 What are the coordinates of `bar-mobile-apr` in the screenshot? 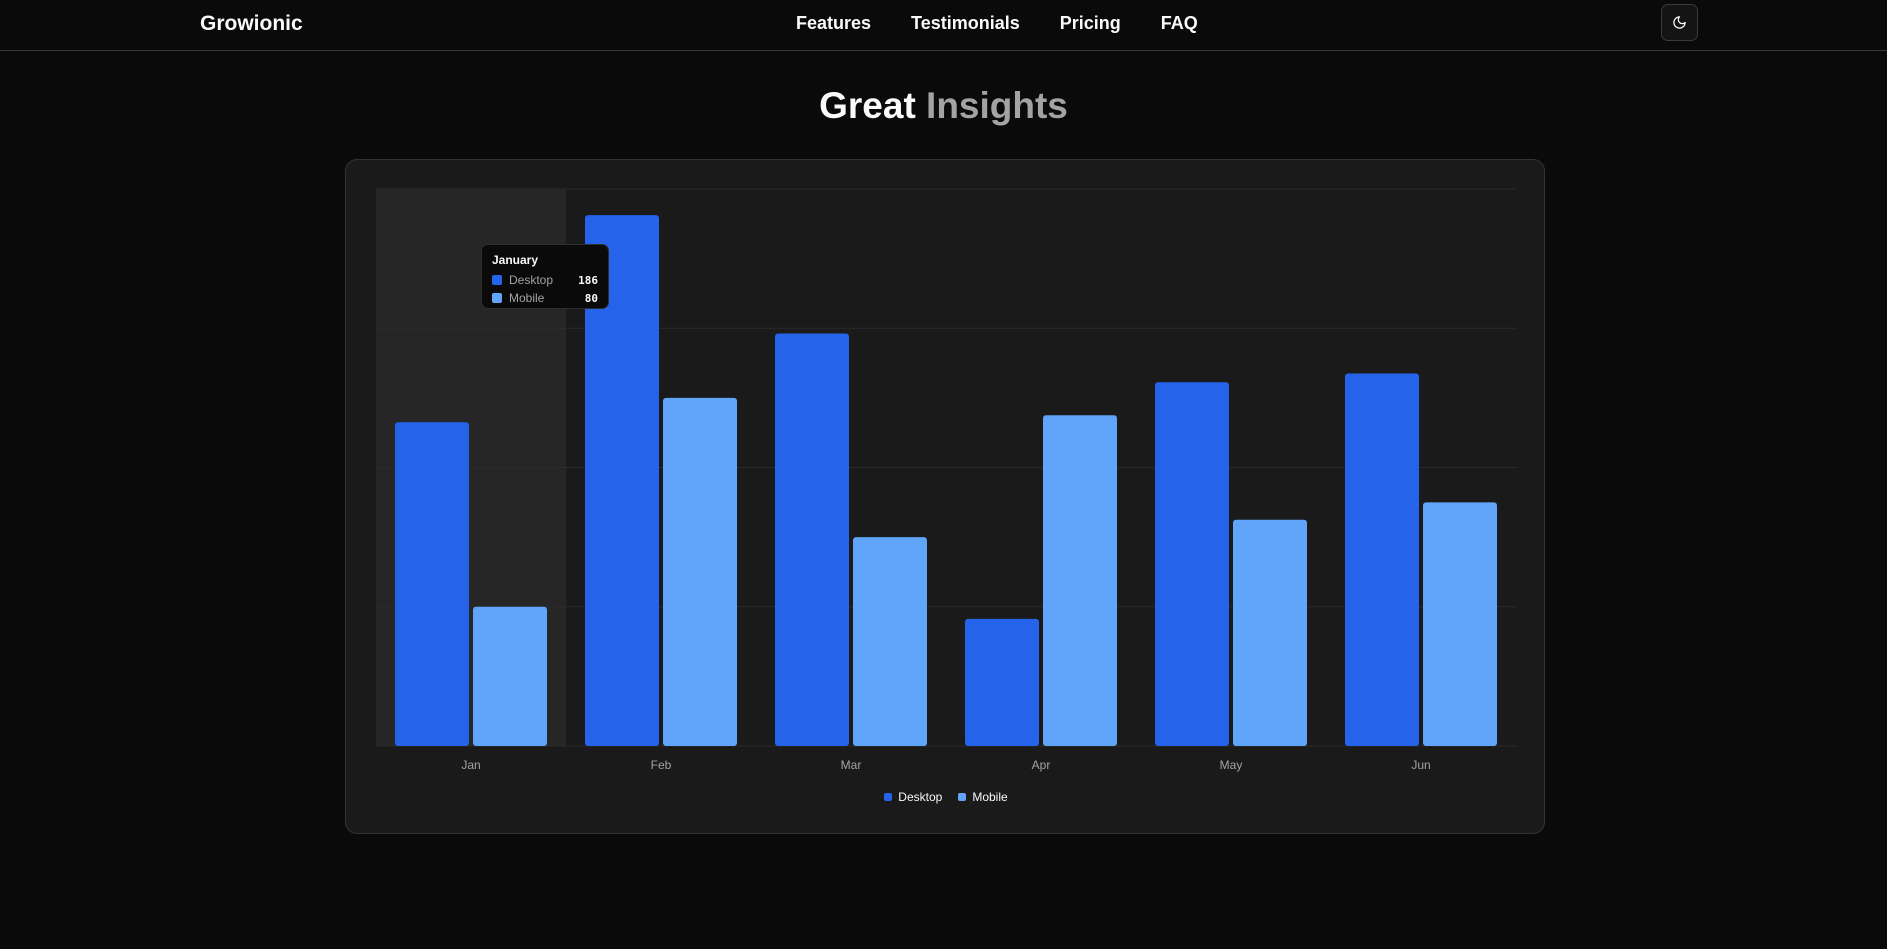 It's located at (1080, 580).